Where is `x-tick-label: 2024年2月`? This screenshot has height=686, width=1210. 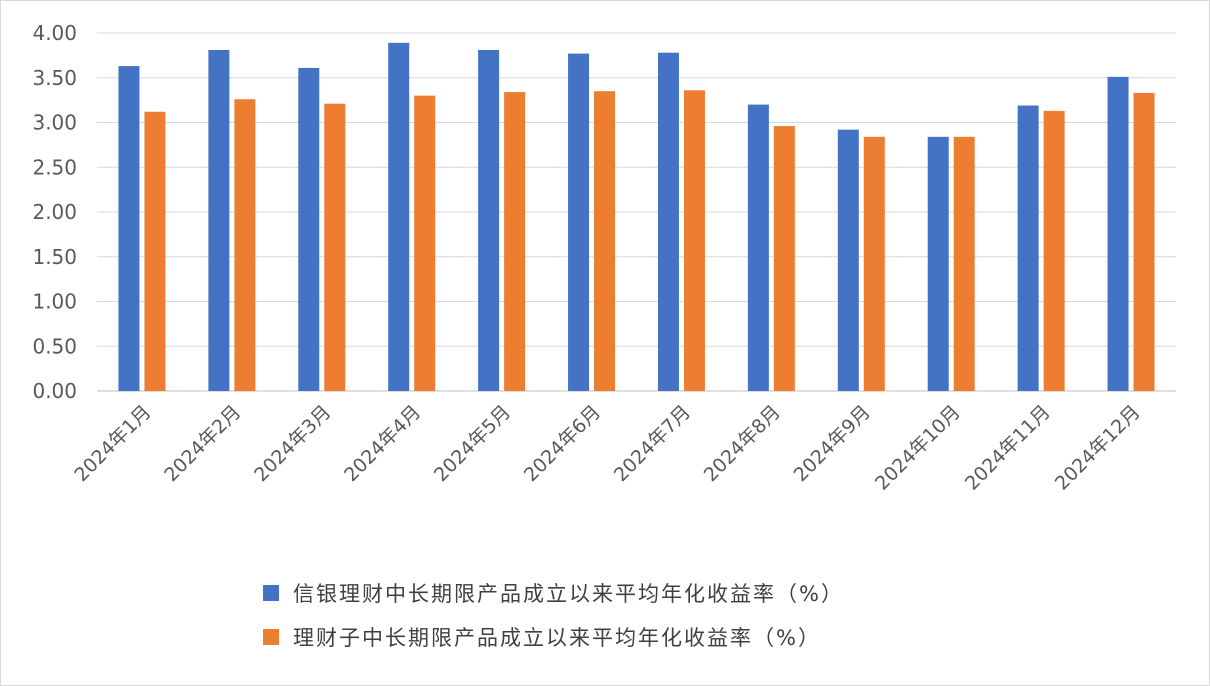
x-tick-label: 2024年2月 is located at coordinates (202, 443).